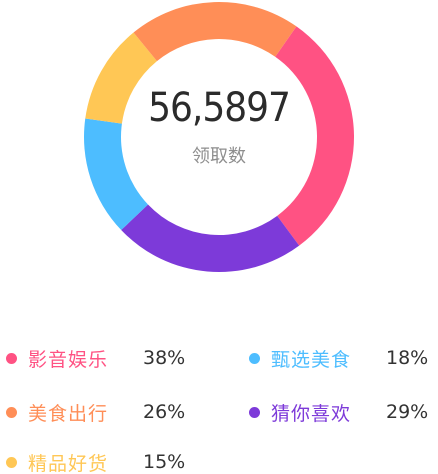  What do you see at coordinates (219, 156) in the screenshot?
I see `total-label: 领取数` at bounding box center [219, 156].